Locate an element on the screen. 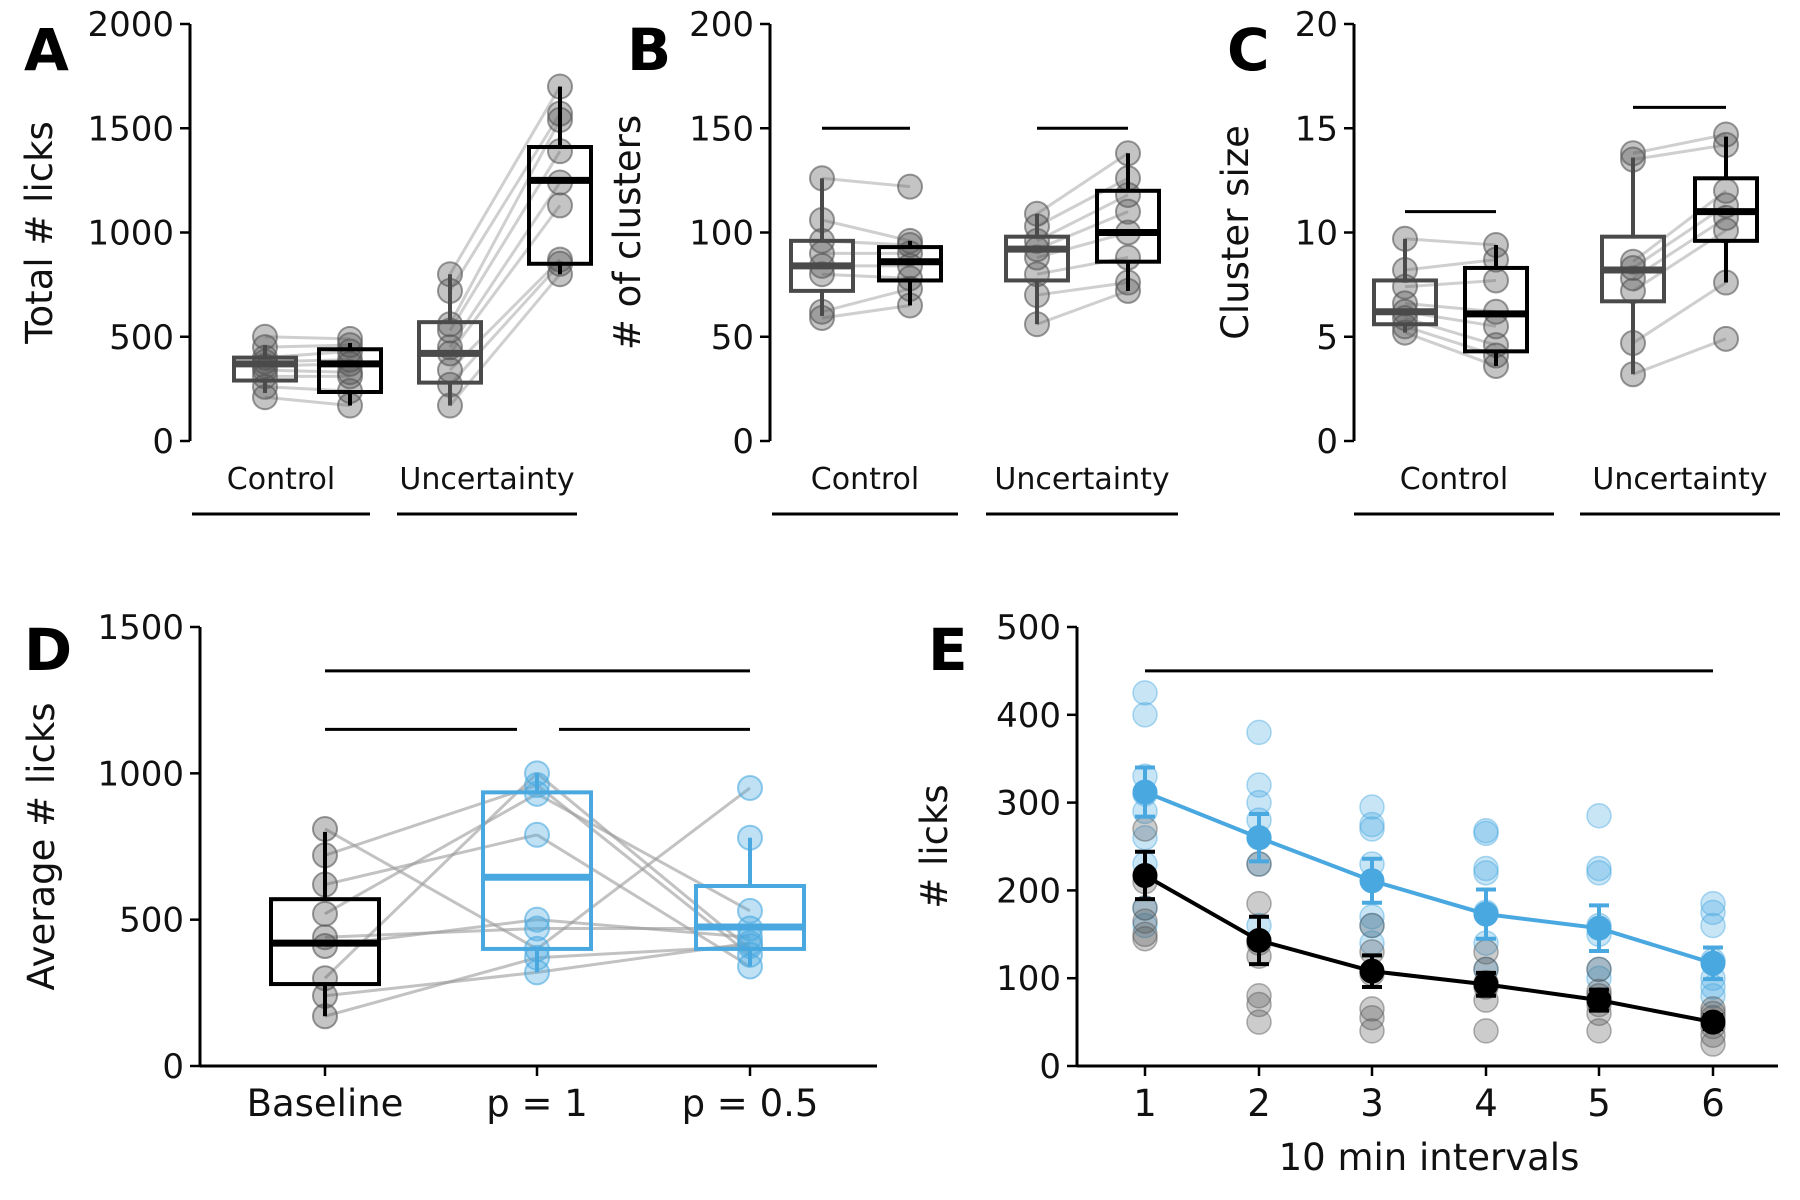  y-tick-label: 300 is located at coordinates (1028, 804).